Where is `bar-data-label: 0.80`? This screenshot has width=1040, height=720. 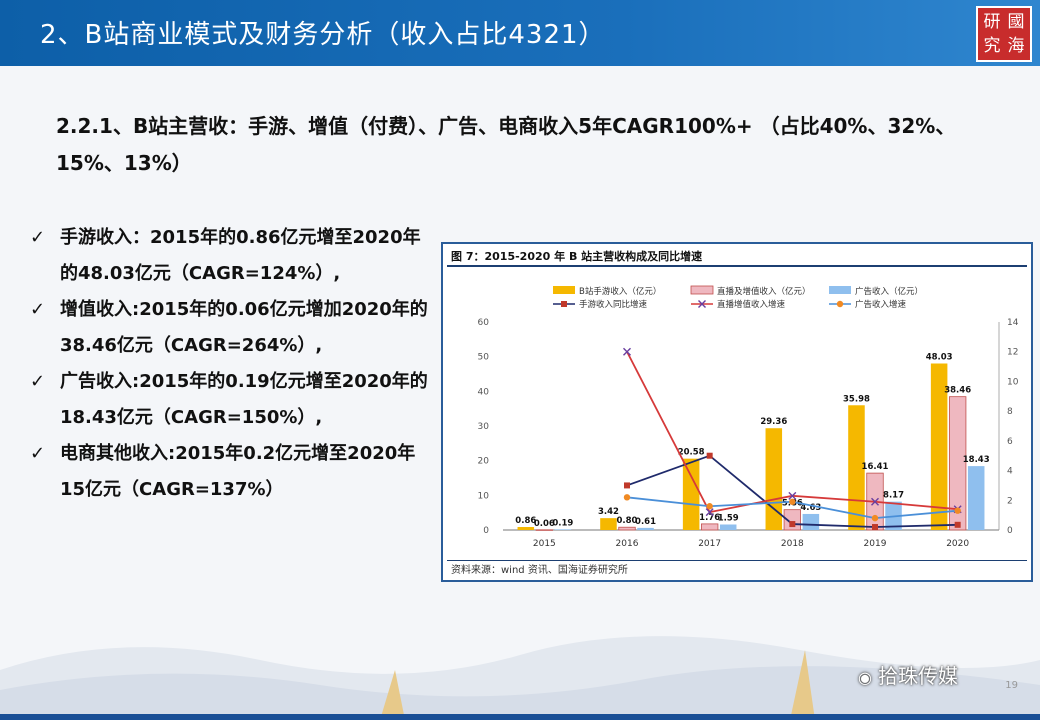
bar-data-label: 0.80 is located at coordinates (627, 521).